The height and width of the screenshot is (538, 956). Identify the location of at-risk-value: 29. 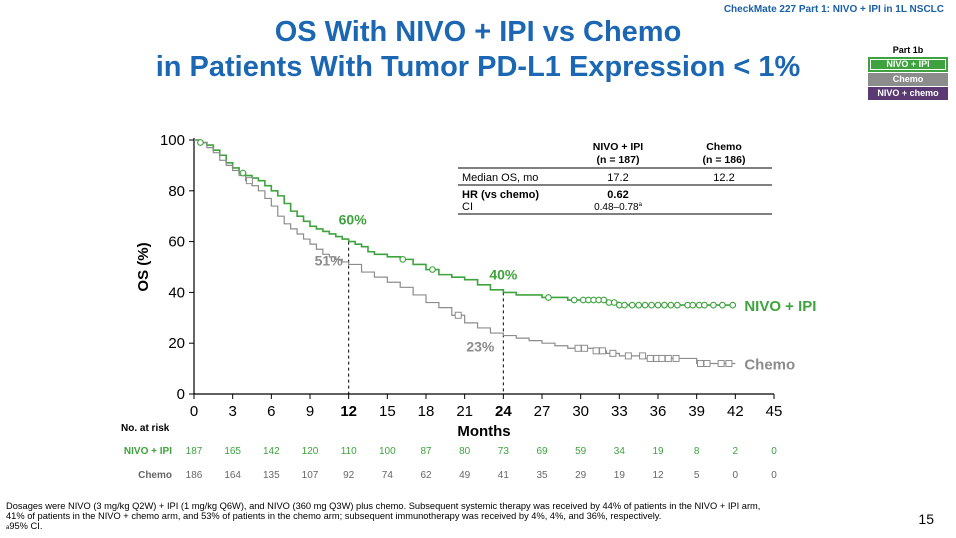
(581, 475).